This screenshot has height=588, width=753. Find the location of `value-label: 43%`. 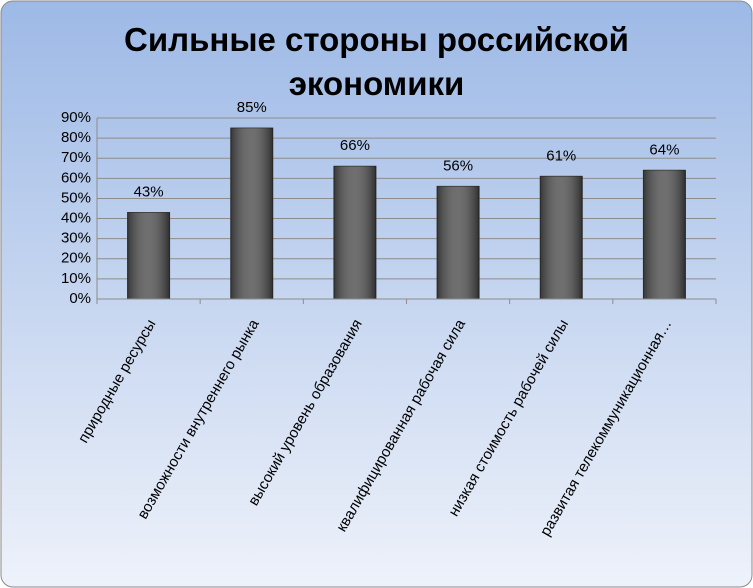

value-label: 43% is located at coordinates (149, 191).